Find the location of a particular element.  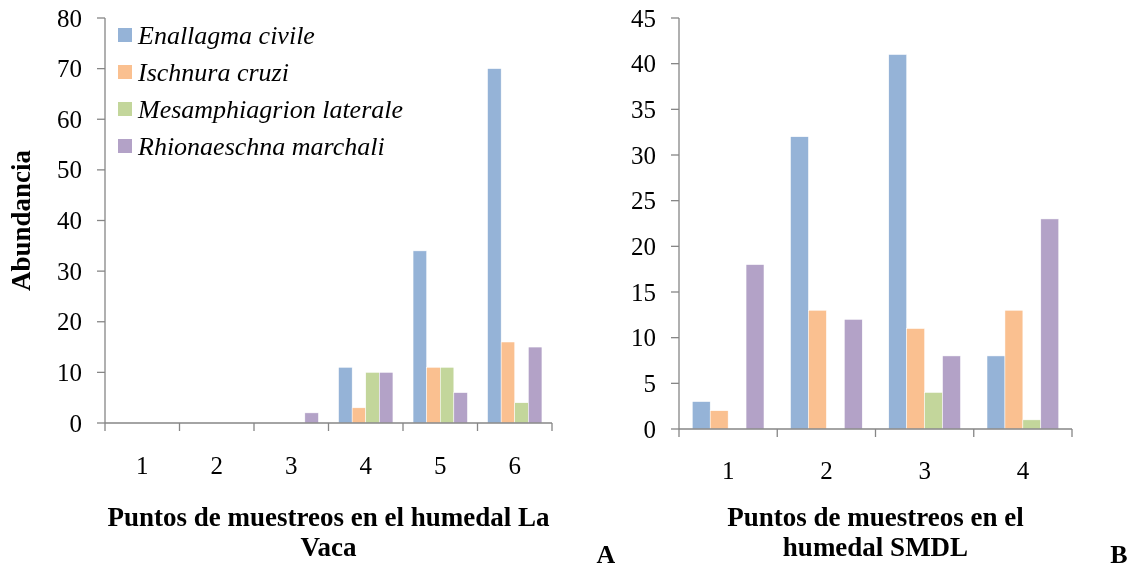

text: A is located at coordinates (606, 553).